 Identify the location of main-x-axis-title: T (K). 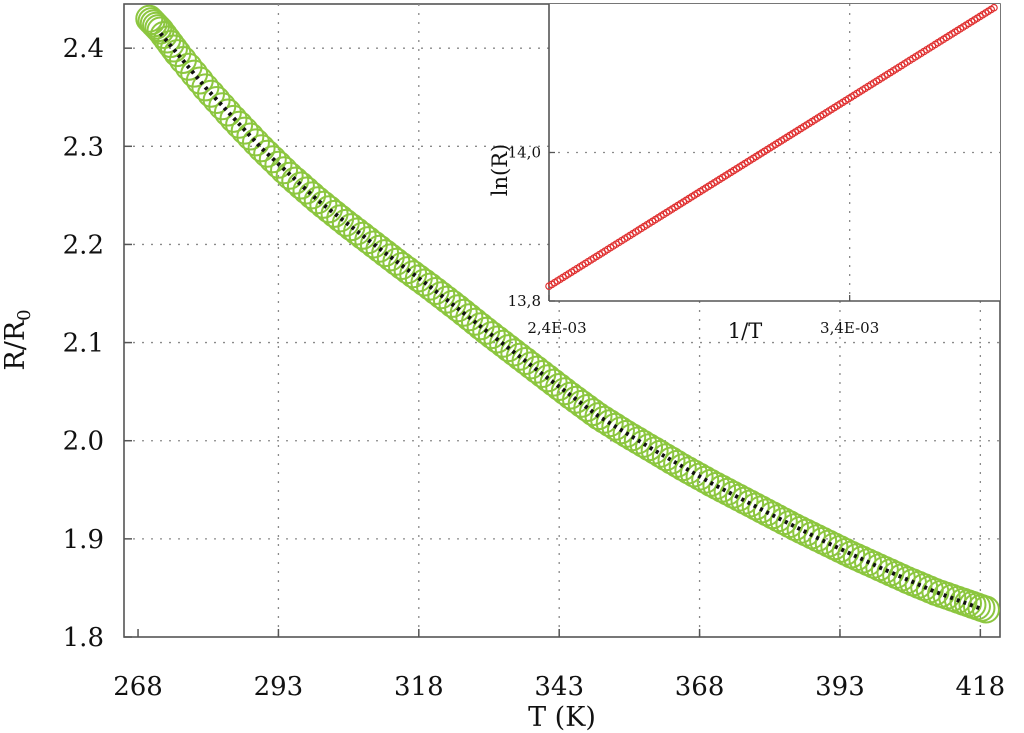
(562, 717).